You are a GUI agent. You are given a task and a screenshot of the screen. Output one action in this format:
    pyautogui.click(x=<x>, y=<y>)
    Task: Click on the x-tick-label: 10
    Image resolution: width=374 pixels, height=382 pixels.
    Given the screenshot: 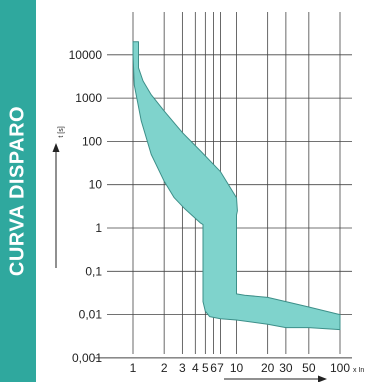 What is the action you would take?
    pyautogui.click(x=237, y=368)
    